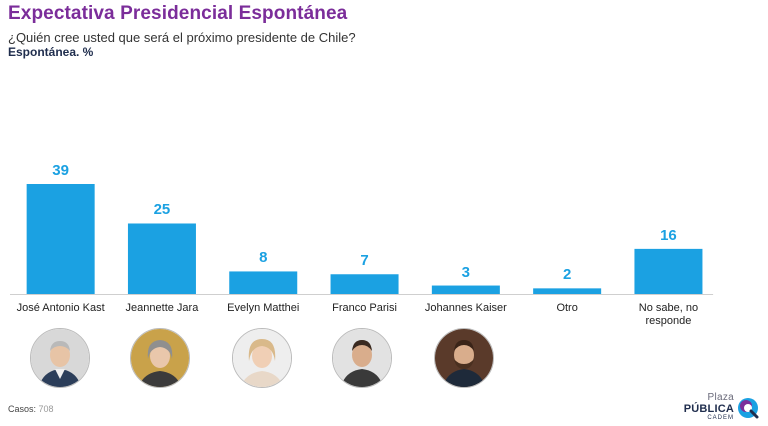  What do you see at coordinates (567, 275) in the screenshot?
I see `data-label-5: 2` at bounding box center [567, 275].